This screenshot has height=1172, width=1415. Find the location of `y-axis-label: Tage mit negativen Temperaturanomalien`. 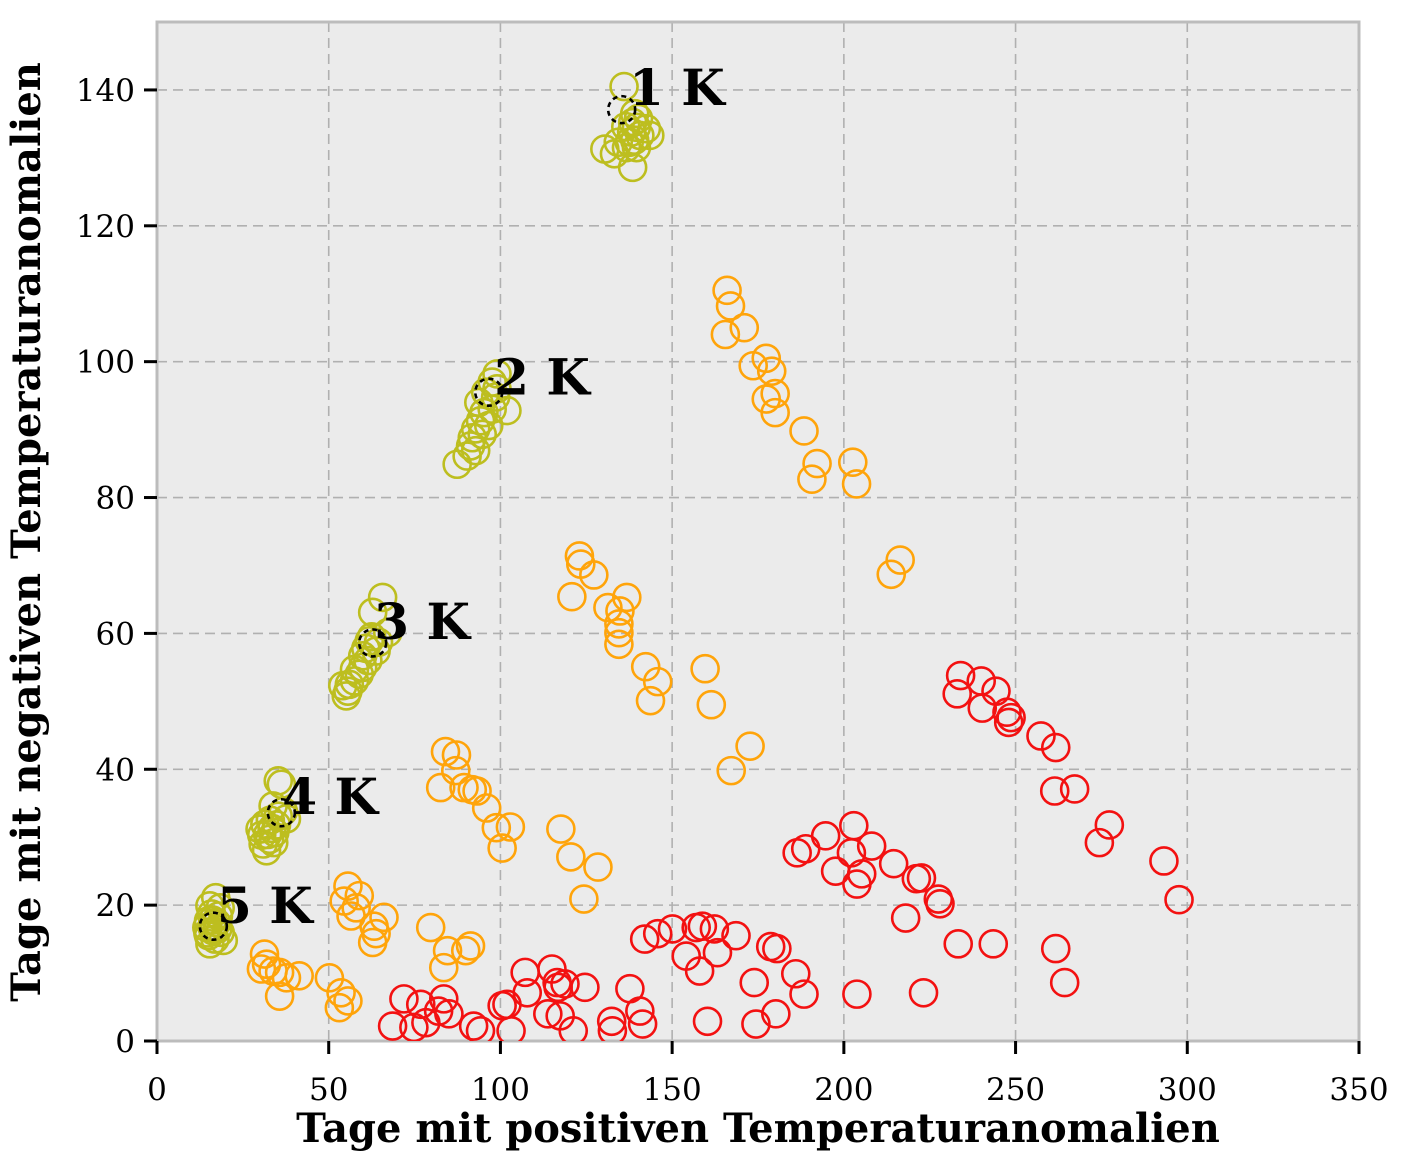

y-axis-label: Tage mit negativen Temperaturanomalien is located at coordinates (26, 532).